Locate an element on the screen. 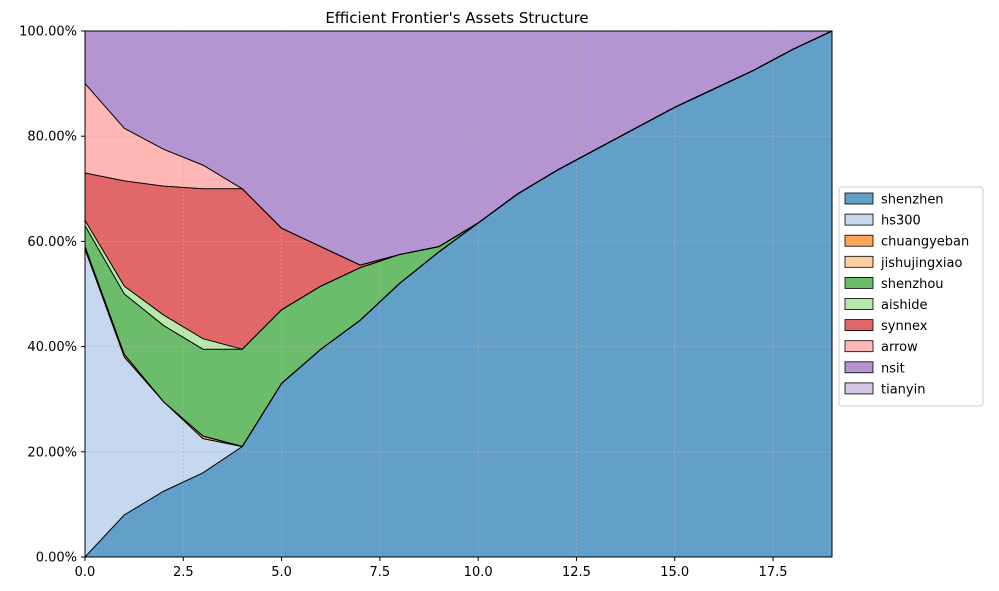  legend-label: chuangyeban is located at coordinates (925, 242).